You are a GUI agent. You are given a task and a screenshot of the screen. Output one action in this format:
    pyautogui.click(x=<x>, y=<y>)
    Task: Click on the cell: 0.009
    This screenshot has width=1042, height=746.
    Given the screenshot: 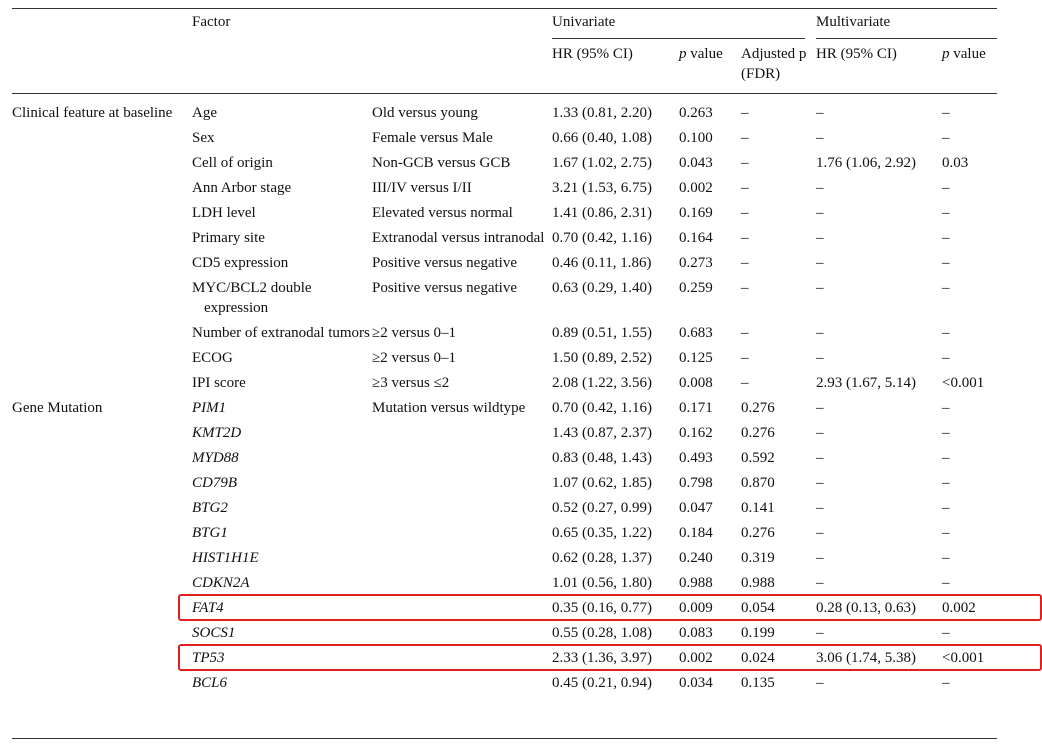 What is the action you would take?
    pyautogui.click(x=696, y=607)
    